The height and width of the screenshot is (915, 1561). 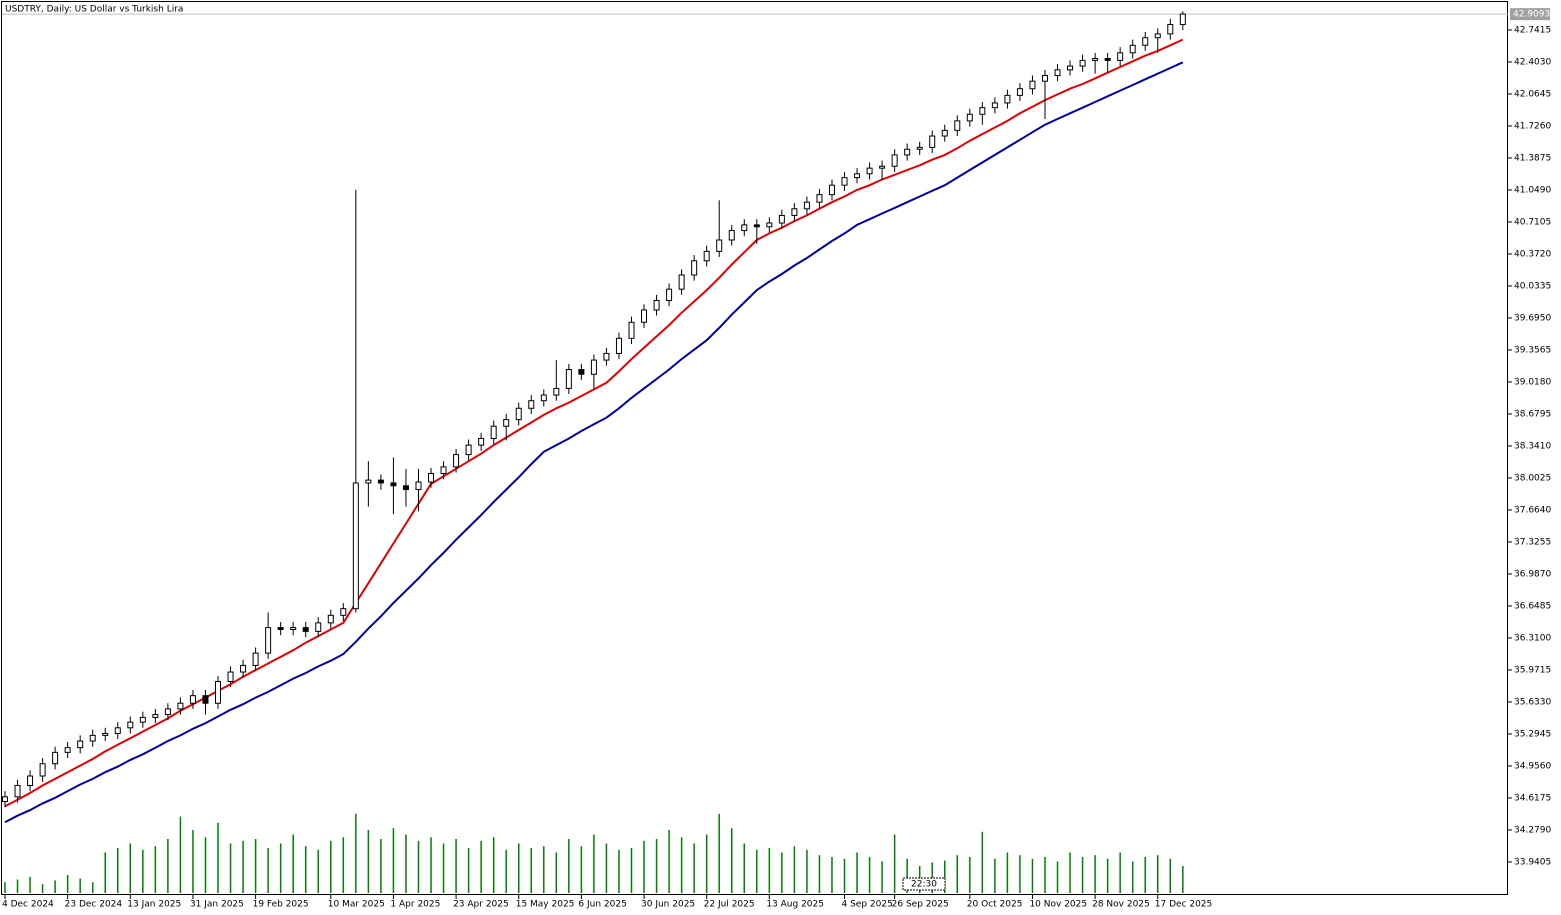 What do you see at coordinates (1532, 638) in the screenshot?
I see `y-tick-label: 36.3100` at bounding box center [1532, 638].